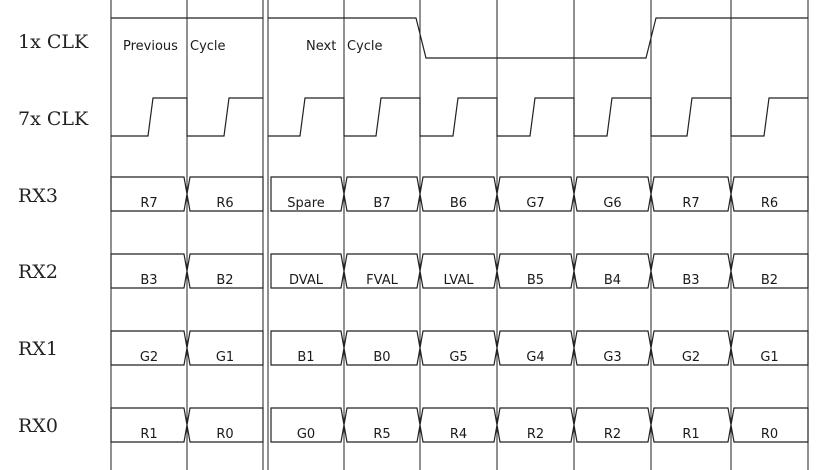 The height and width of the screenshot is (470, 818). Describe the element at coordinates (381, 434) in the screenshot. I see `bit-label: R5` at that location.